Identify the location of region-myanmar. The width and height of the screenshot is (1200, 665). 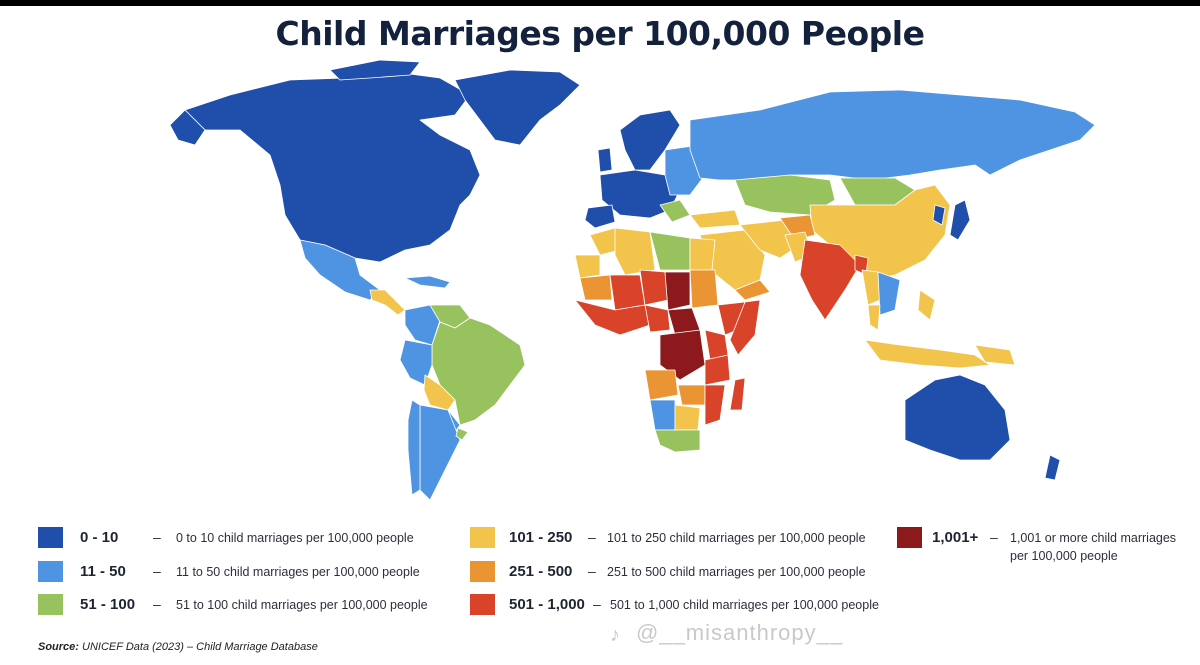
(871, 287).